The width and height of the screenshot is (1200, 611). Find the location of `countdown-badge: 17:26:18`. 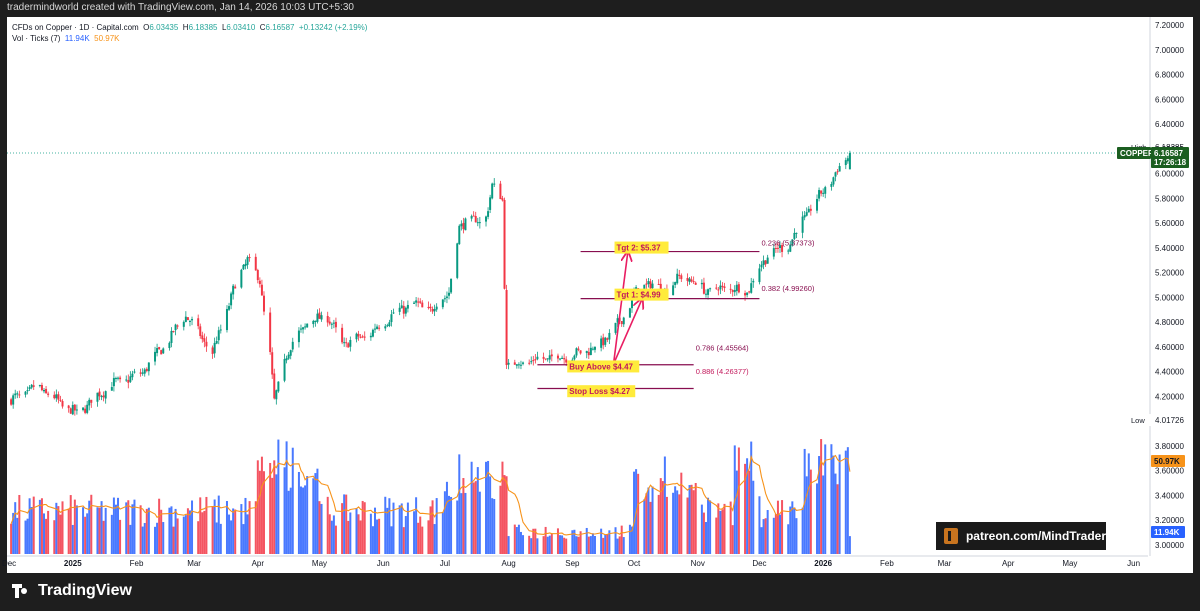

countdown-badge: 17:26:18 is located at coordinates (1170, 162).